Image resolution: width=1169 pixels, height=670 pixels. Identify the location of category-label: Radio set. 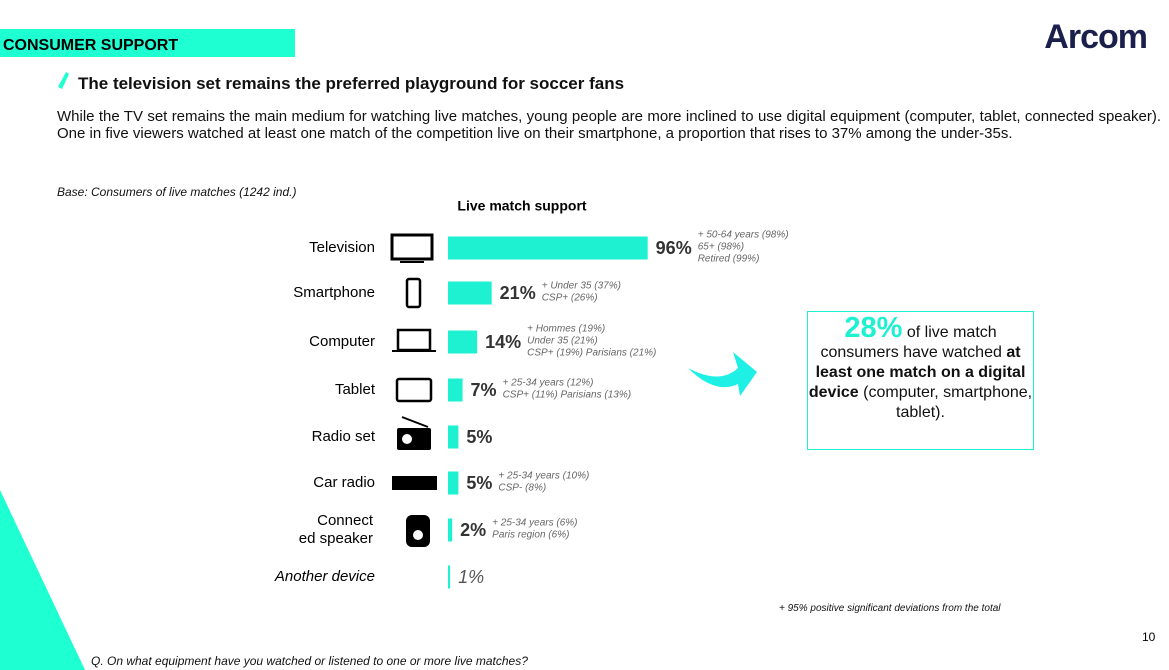
(344, 436).